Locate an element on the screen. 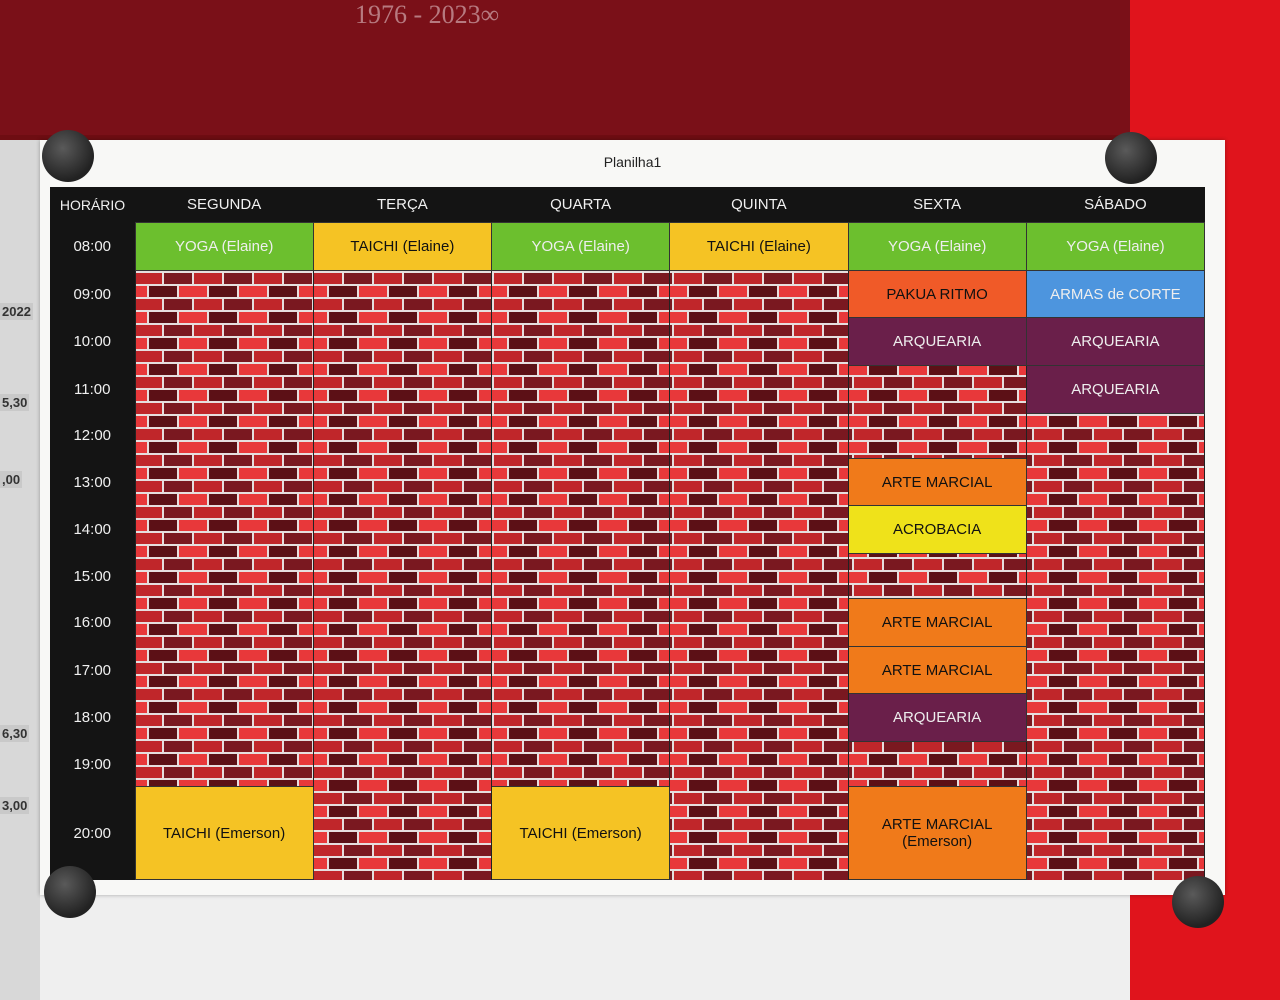 This screenshot has width=1280, height=1000. column-header: QUINTA is located at coordinates (758, 205).